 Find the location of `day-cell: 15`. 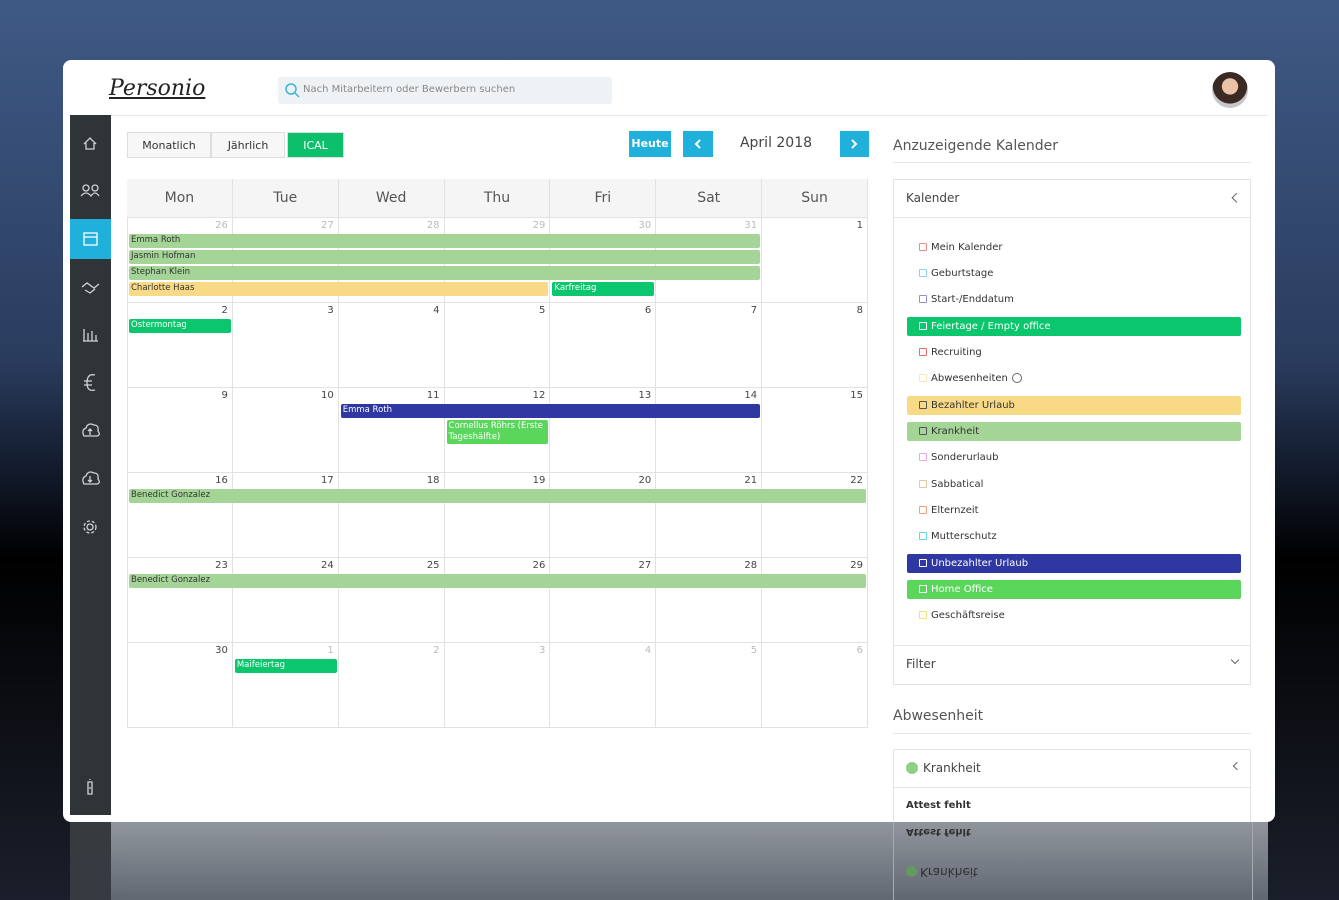

day-cell: 15 is located at coordinates (815, 430).